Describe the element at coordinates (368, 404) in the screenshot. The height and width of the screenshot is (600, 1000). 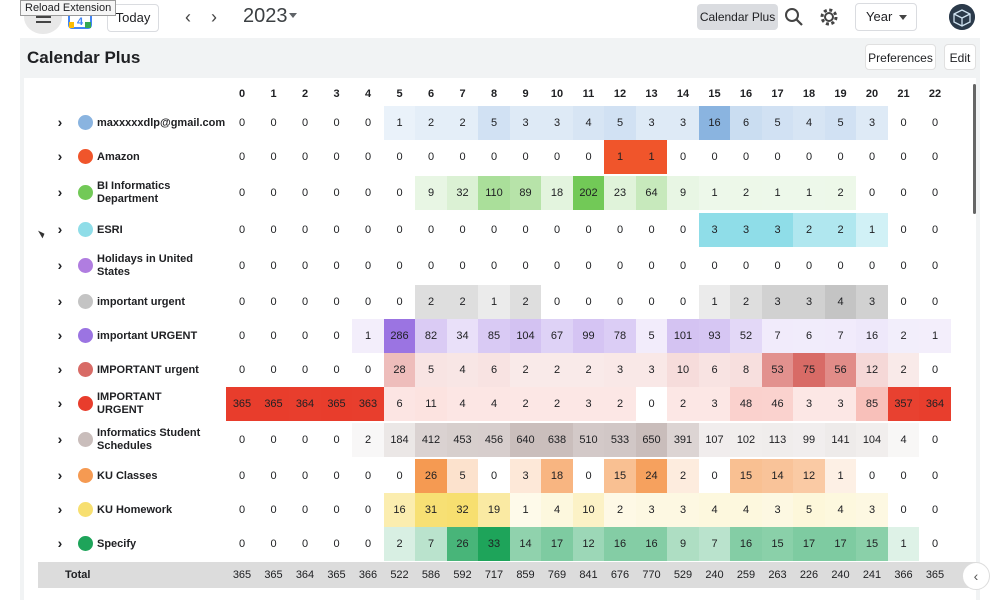
I see `heatmap-cell: 363` at that location.